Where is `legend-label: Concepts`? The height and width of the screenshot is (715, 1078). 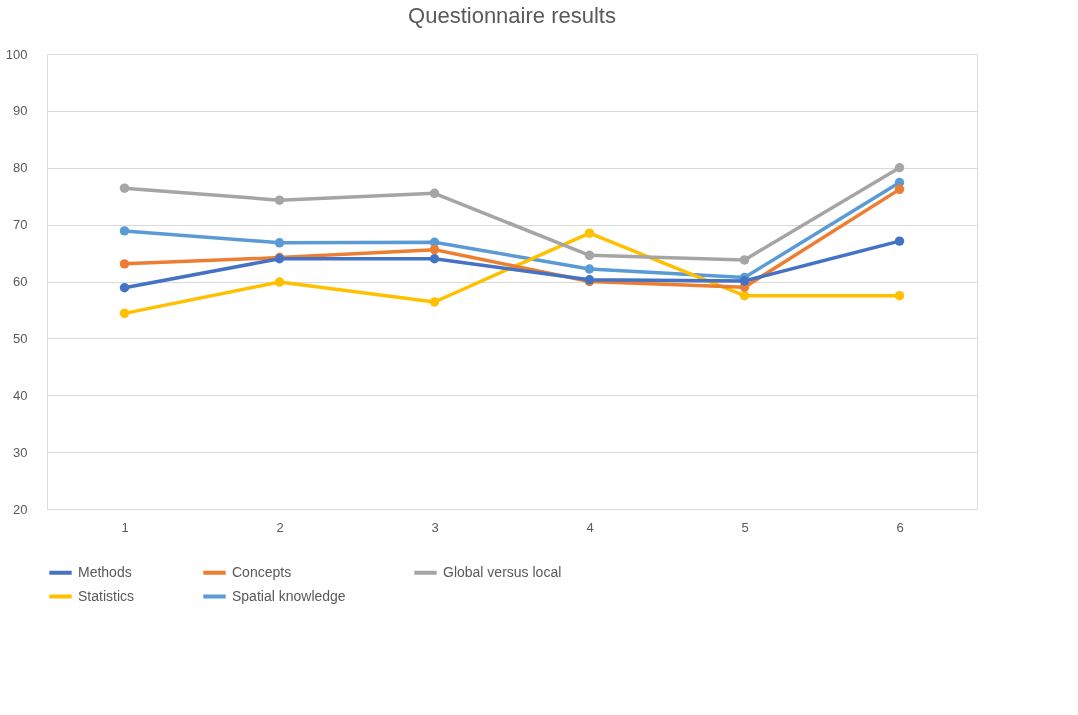
legend-label: Concepts is located at coordinates (262, 571).